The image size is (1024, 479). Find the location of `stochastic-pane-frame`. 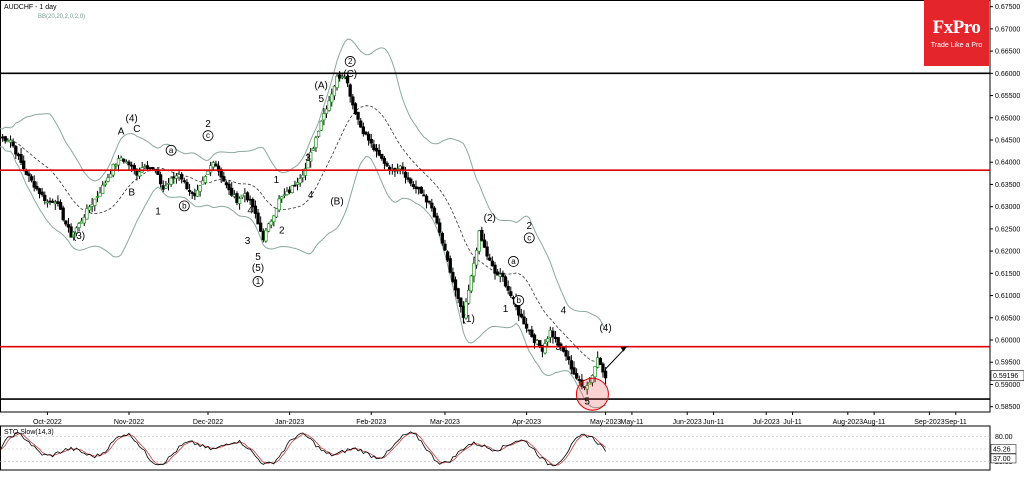

stochastic-pane-frame is located at coordinates (495, 448).